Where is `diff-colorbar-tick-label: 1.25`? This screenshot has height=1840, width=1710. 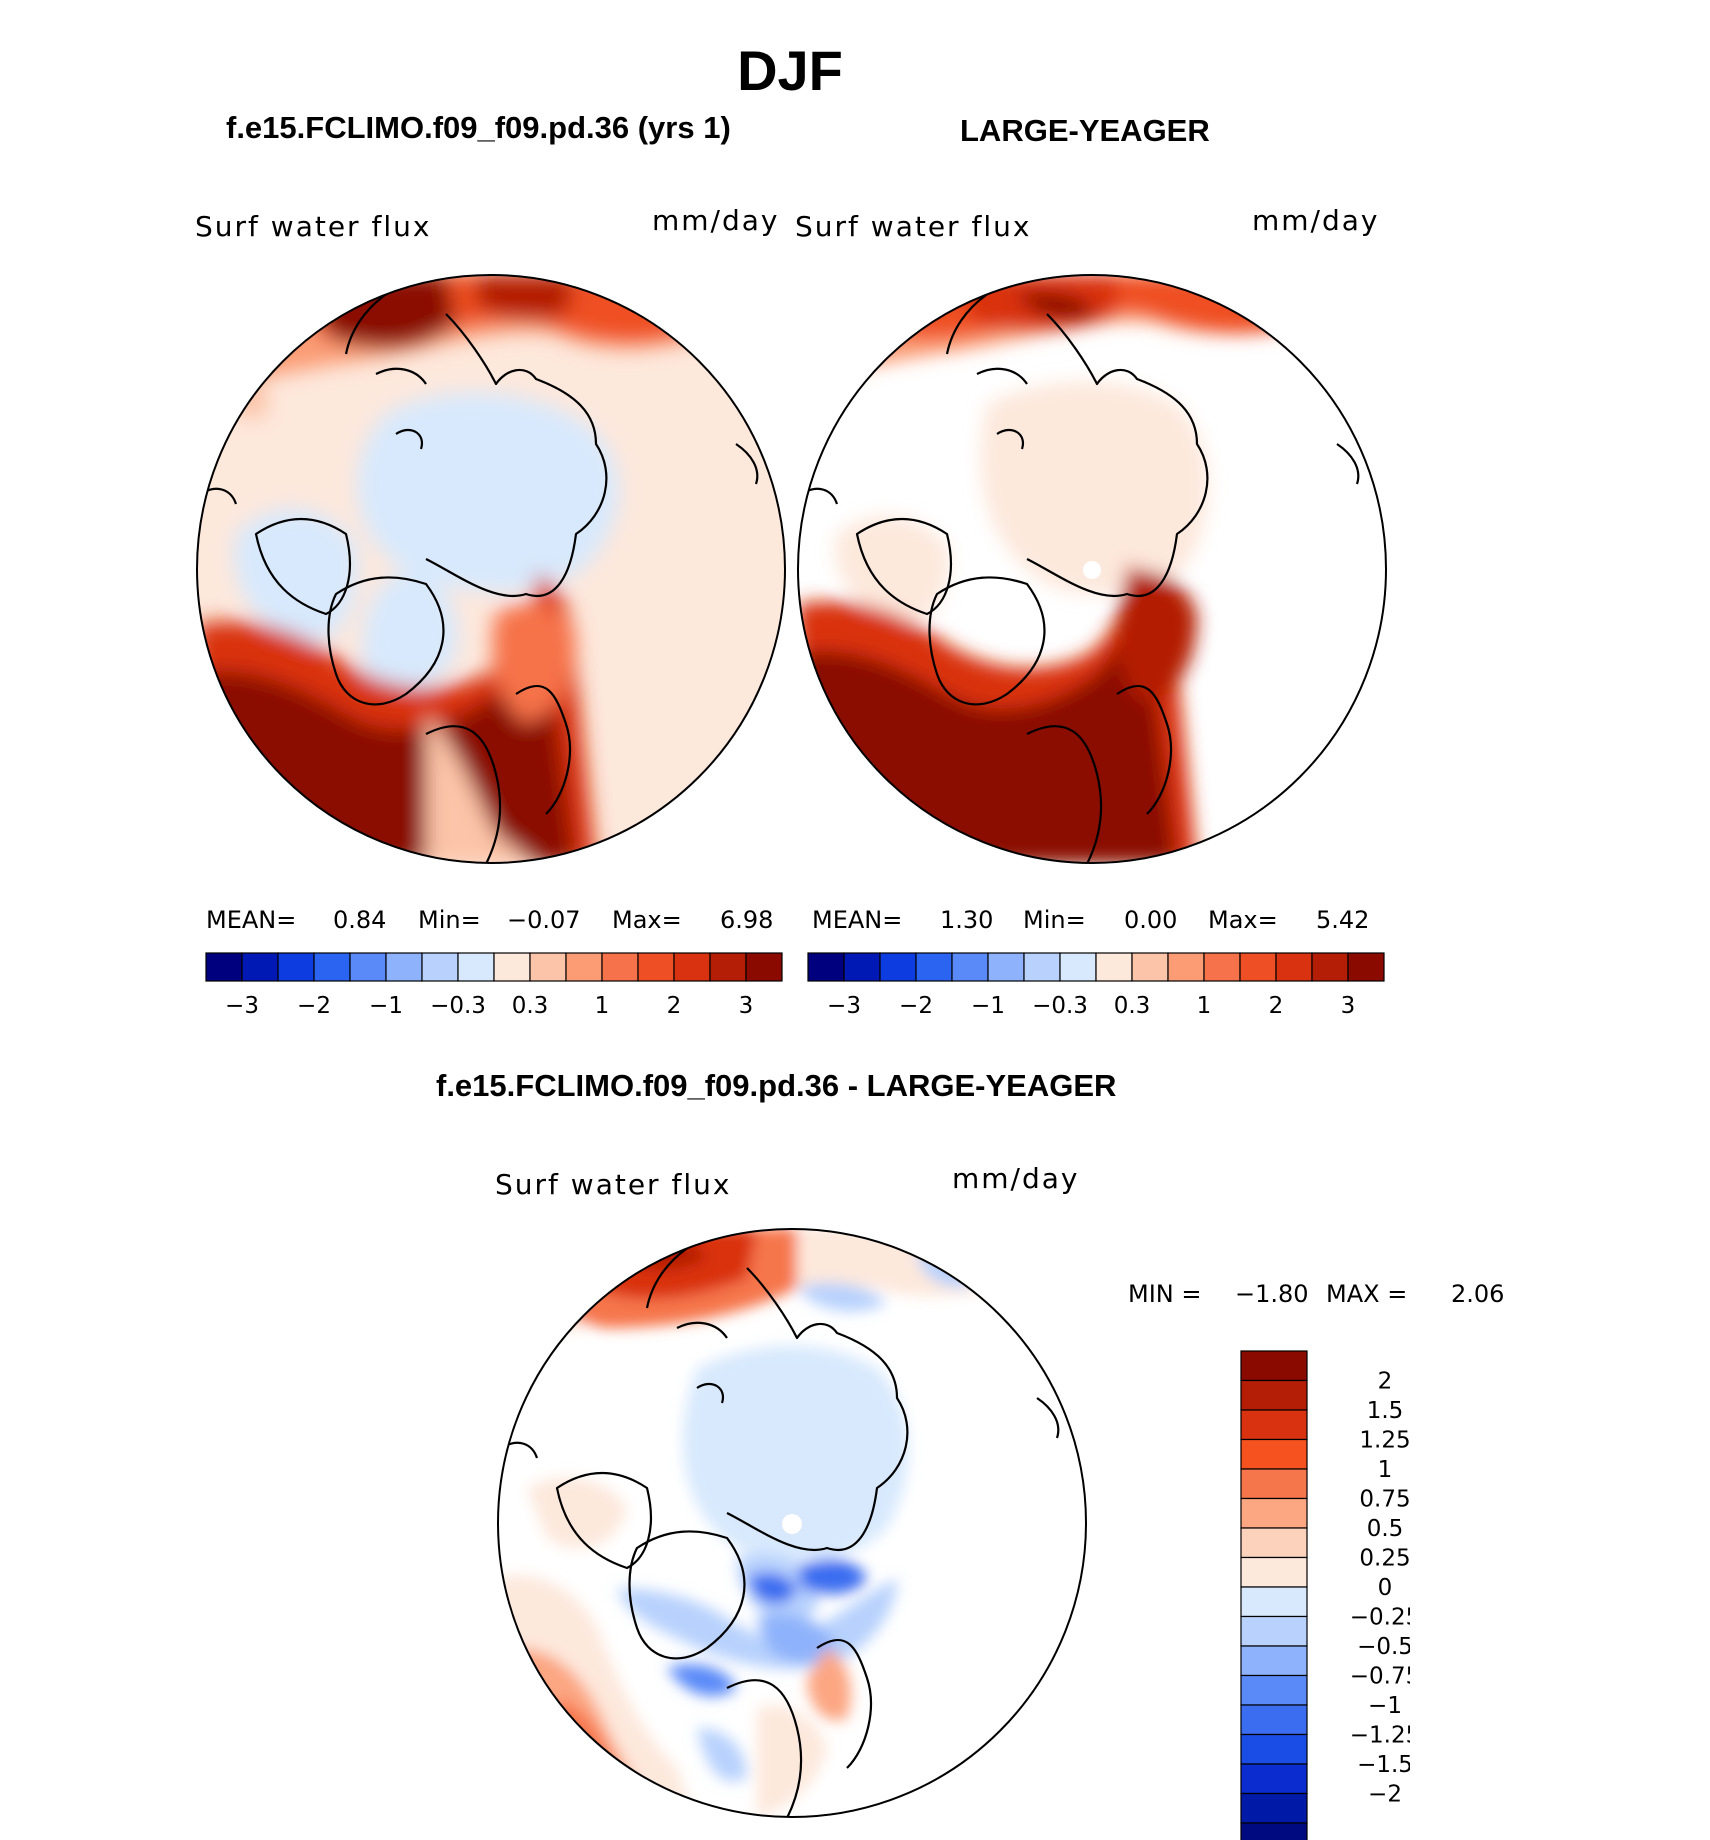 diff-colorbar-tick-label: 1.25 is located at coordinates (1384, 1441).